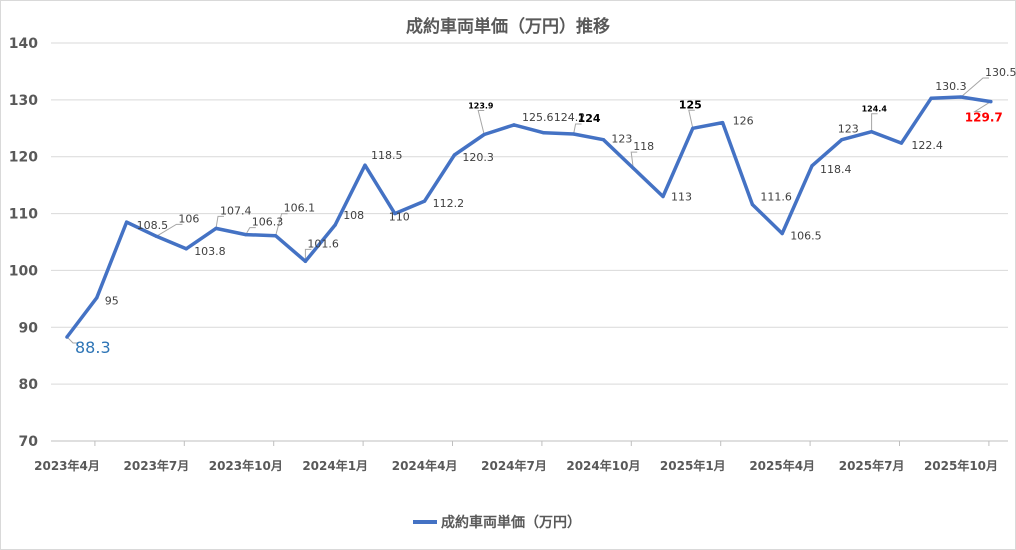 This screenshot has height=550, width=1016. I want to click on data-label: 106.1, so click(300, 208).